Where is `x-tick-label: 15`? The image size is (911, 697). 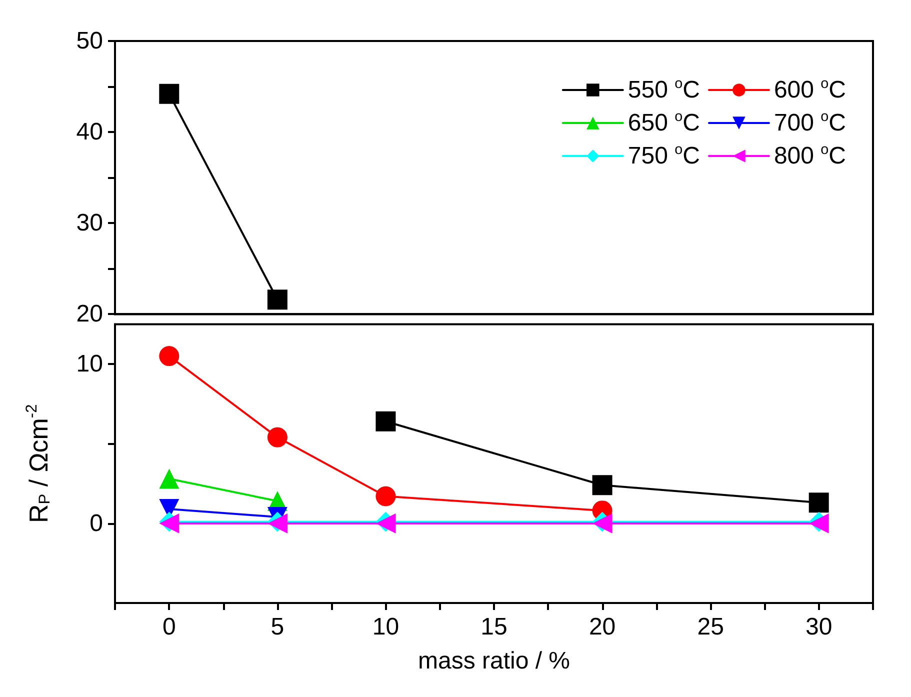 x-tick-label: 15 is located at coordinates (494, 627).